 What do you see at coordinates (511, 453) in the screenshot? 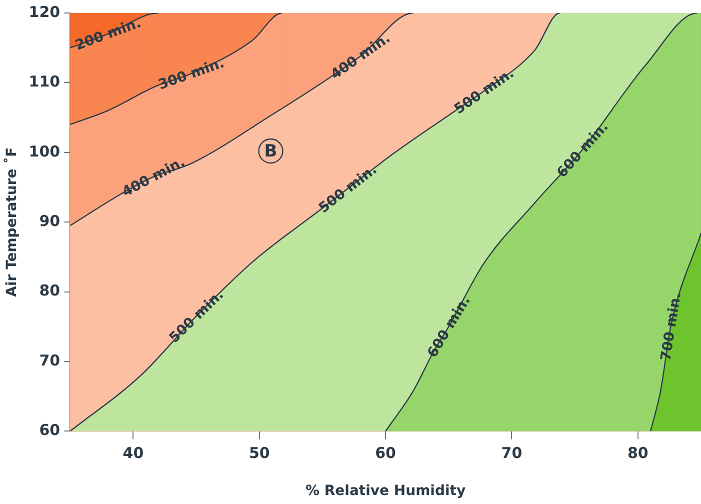
I see `x-tick-label: 70` at bounding box center [511, 453].